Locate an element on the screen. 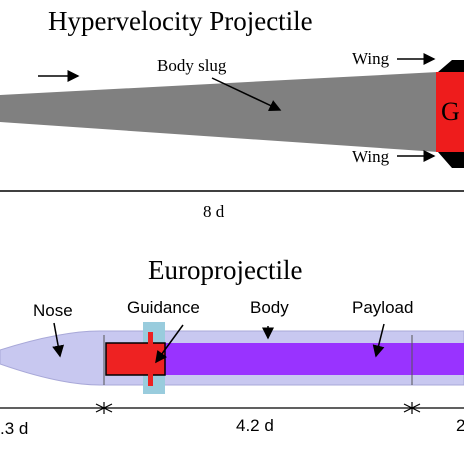 This screenshot has height=464, width=464. payload-label: Payload is located at coordinates (382, 307).